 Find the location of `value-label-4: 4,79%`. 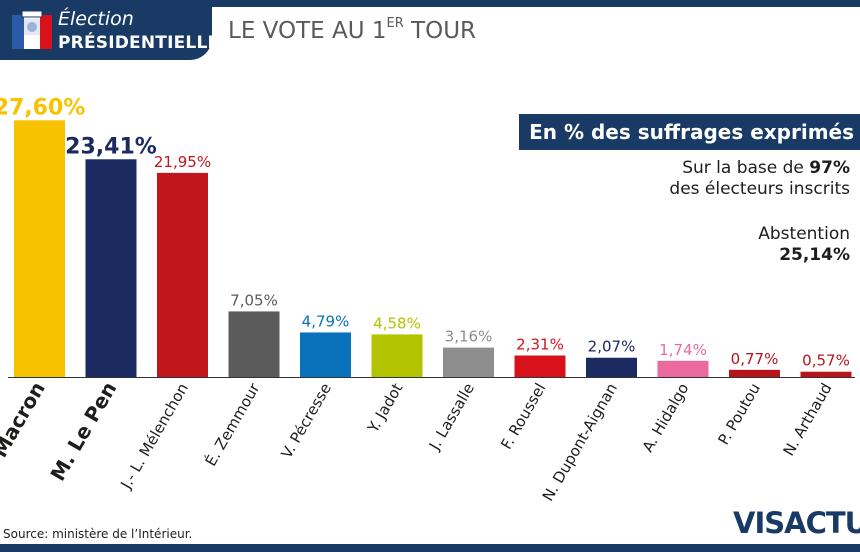

value-label-4: 4,79% is located at coordinates (326, 321).